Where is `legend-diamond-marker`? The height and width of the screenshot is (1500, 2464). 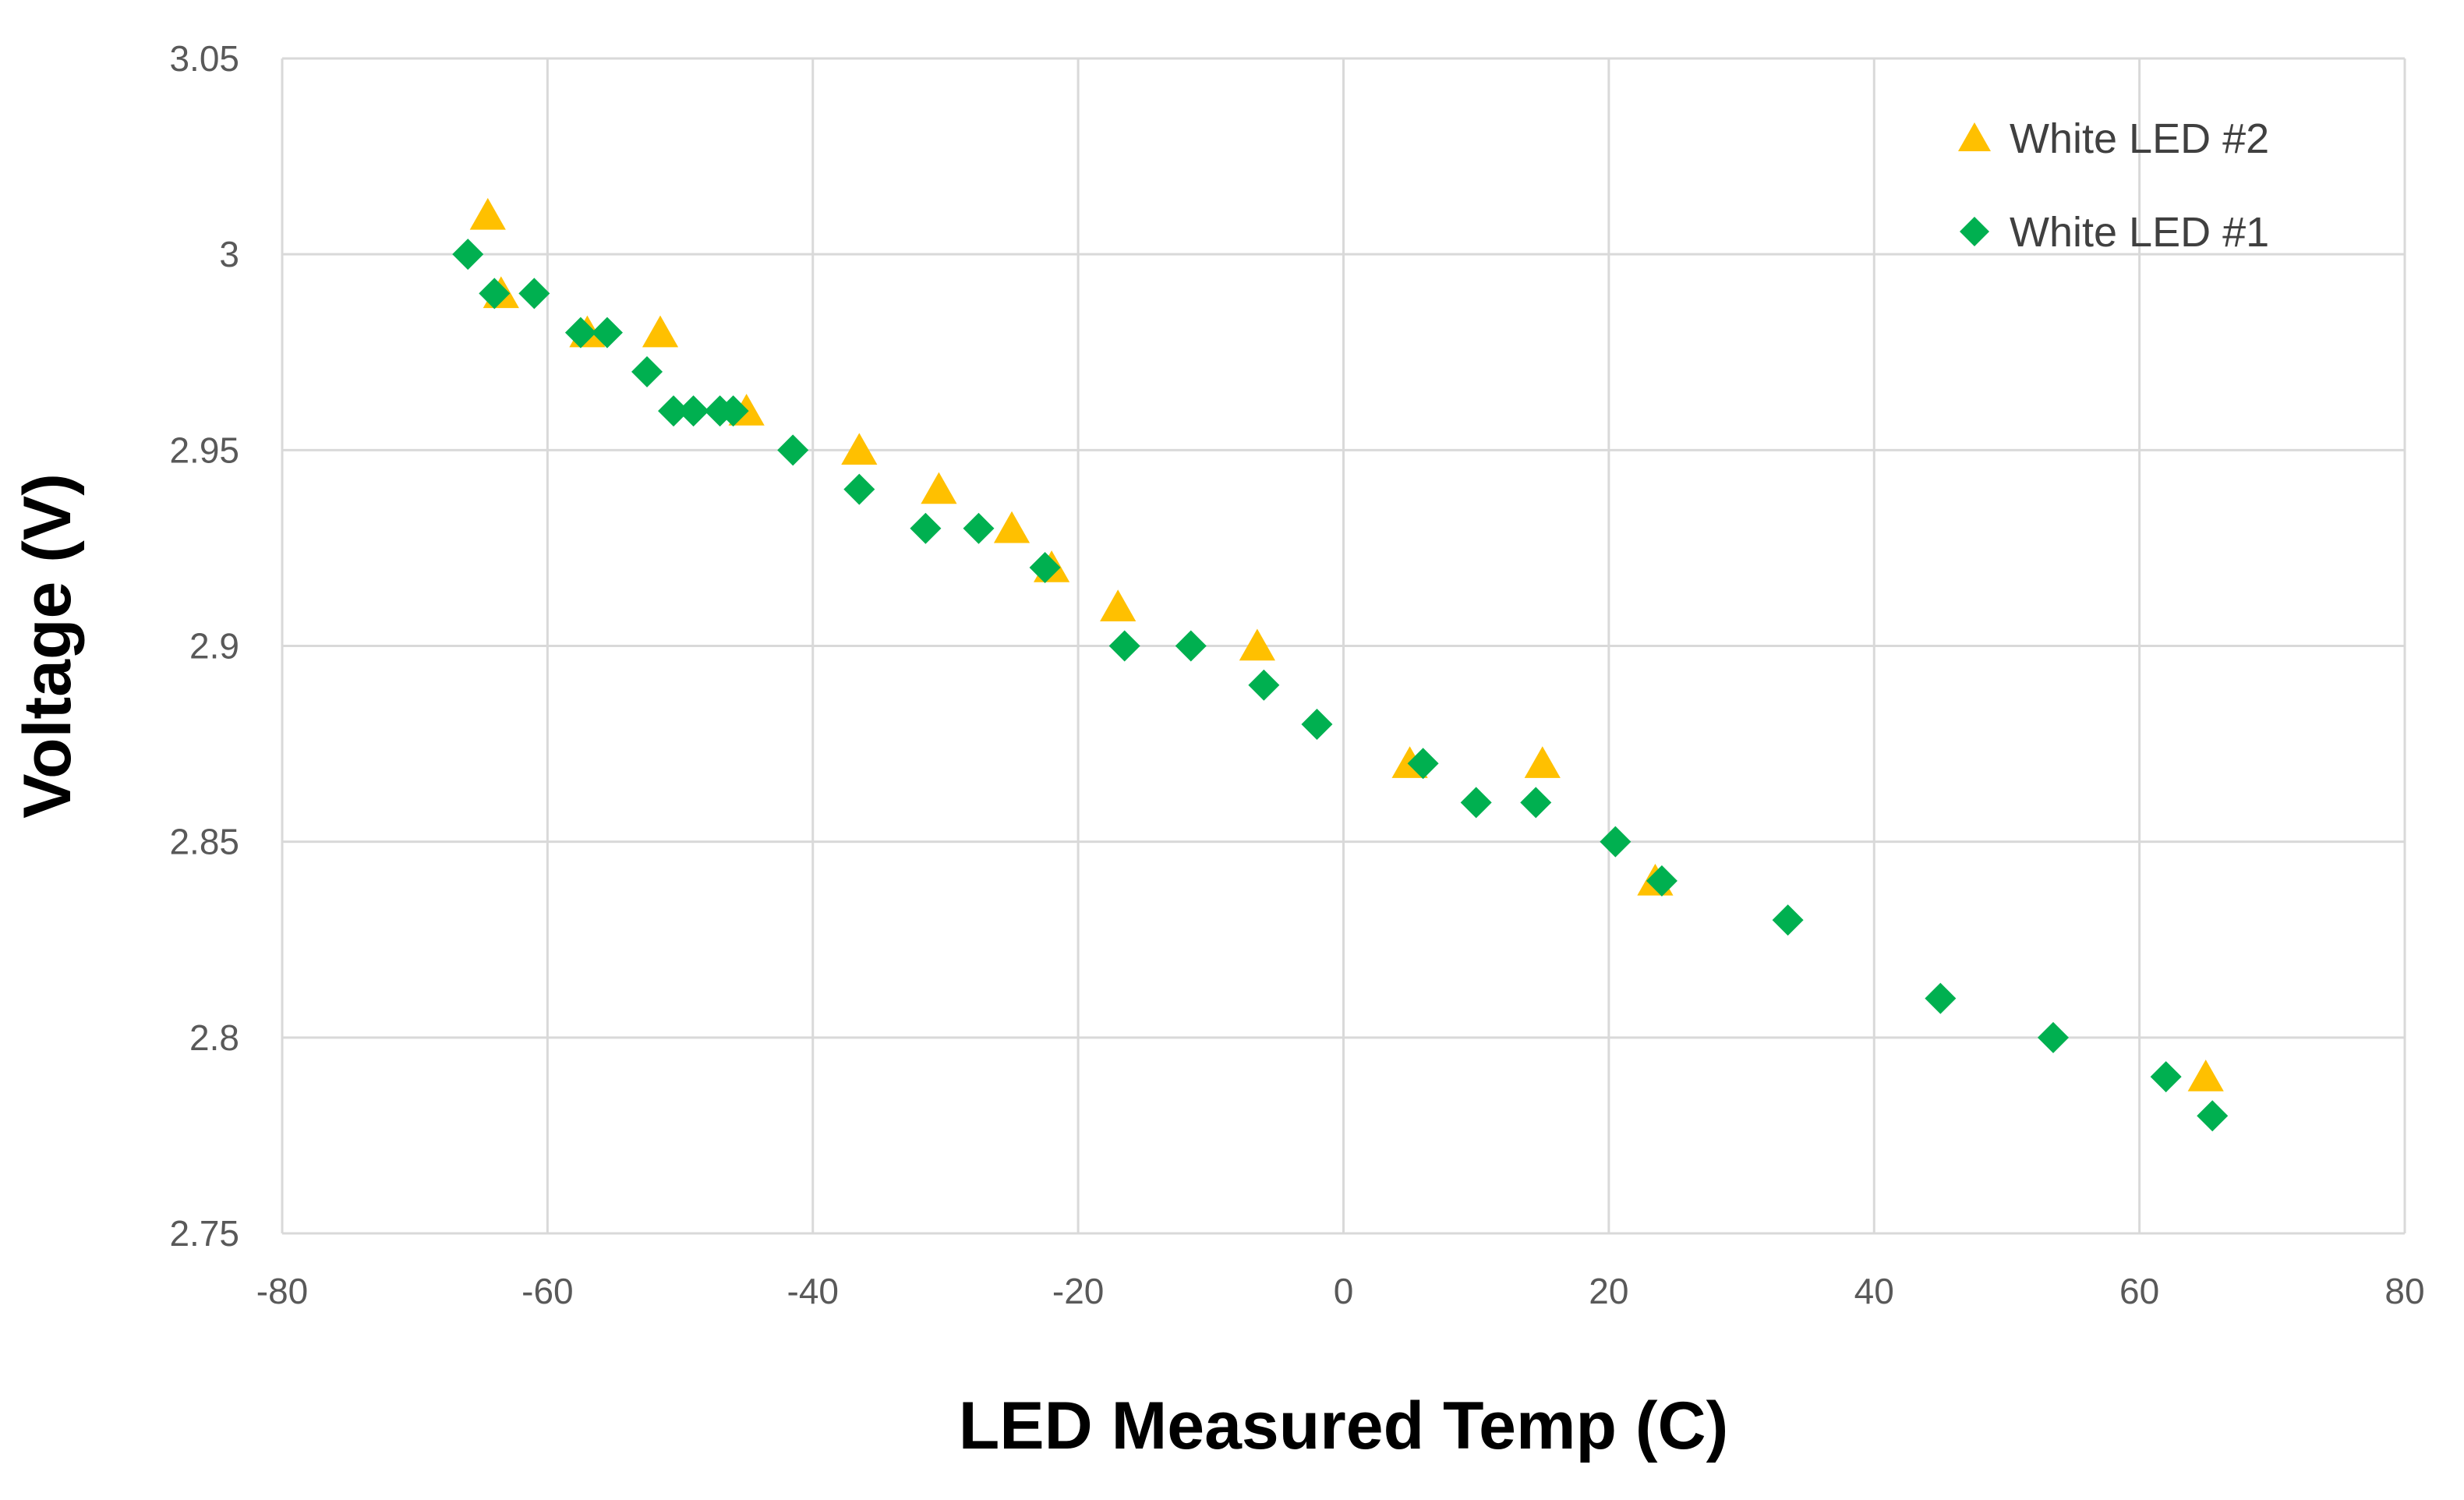
legend-diamond-marker is located at coordinates (1975, 231).